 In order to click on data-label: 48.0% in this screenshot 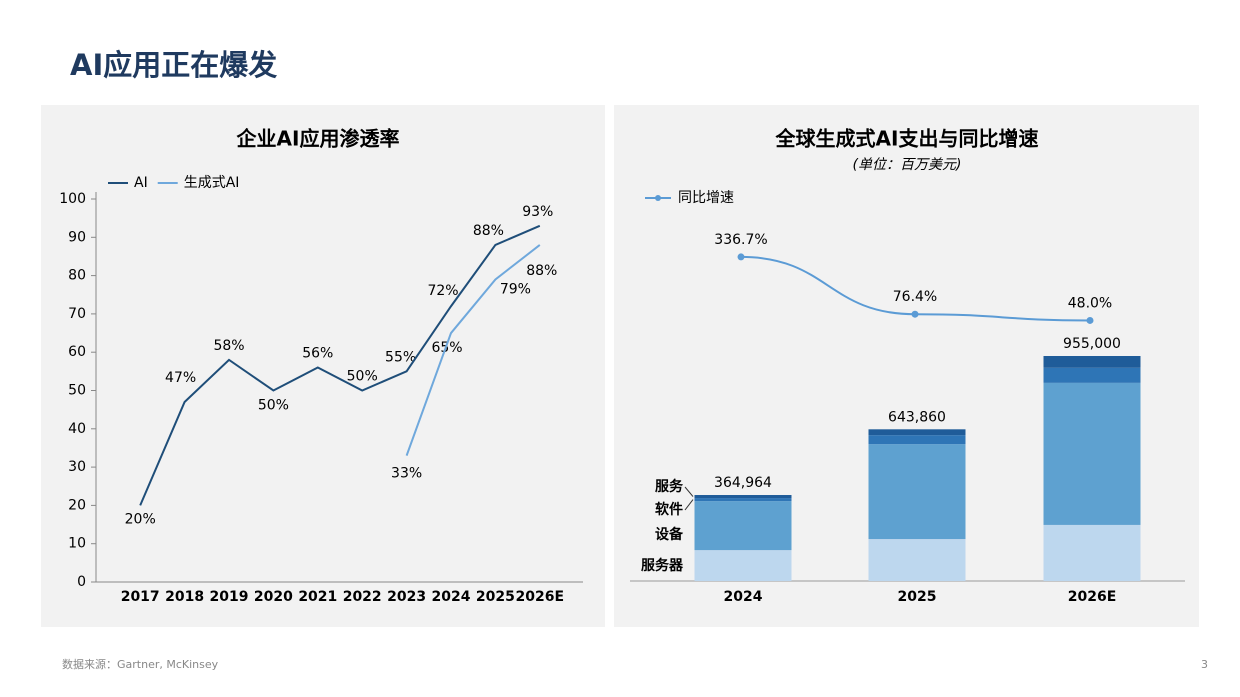, I will do `click(1090, 303)`.